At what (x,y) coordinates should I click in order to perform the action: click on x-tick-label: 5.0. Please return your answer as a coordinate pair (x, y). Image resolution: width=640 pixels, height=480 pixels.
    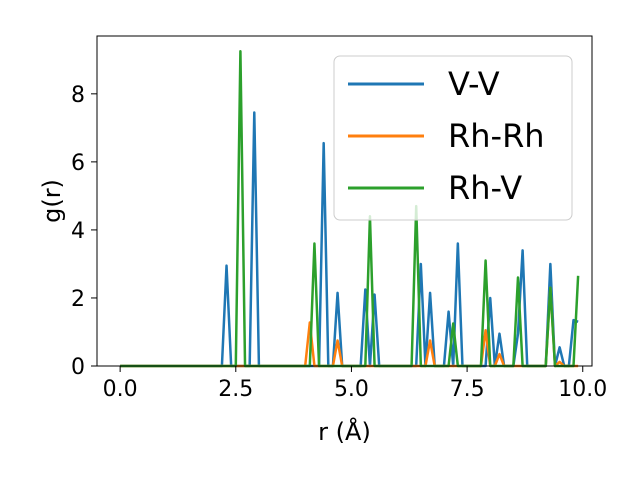
    Looking at the image, I should click on (351, 389).